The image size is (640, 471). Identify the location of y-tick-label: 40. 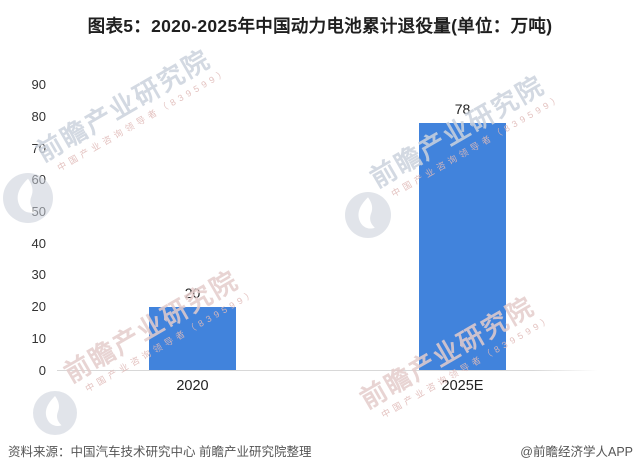
(38, 243).